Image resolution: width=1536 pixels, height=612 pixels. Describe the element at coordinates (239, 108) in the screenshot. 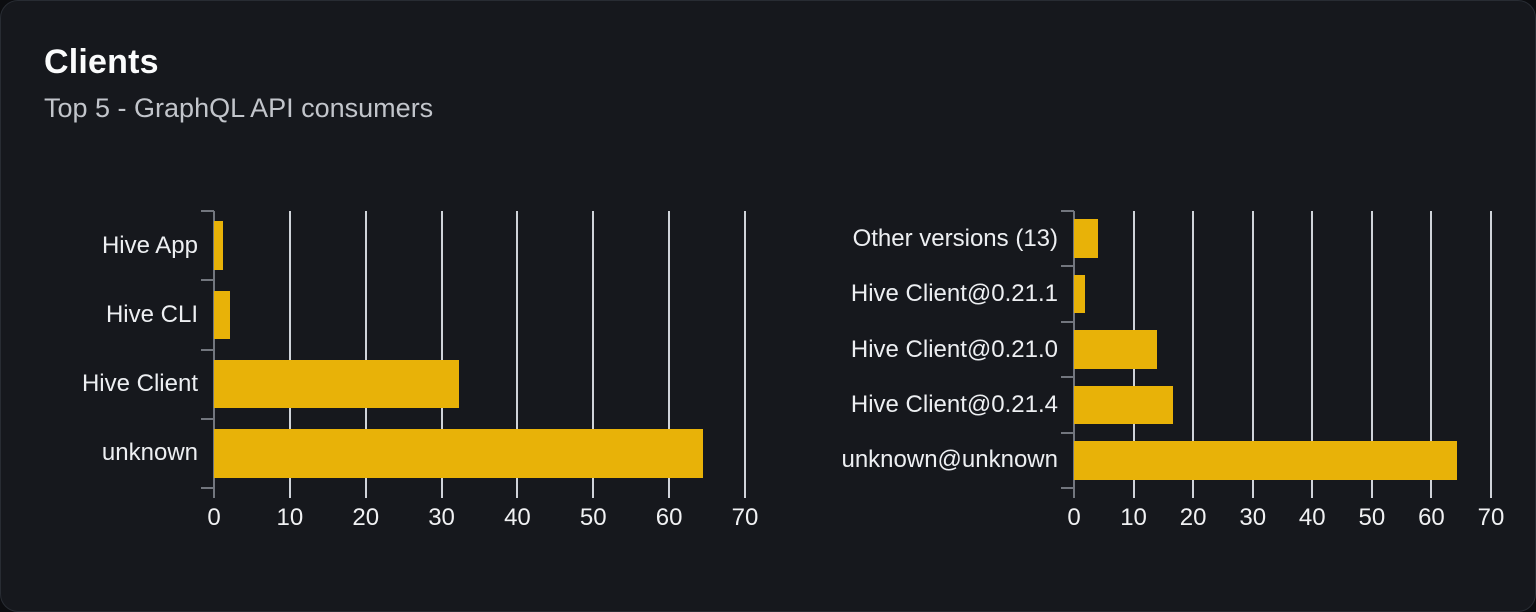

I see `panel-subtitle: Top 5 - GraphQL API consumers` at that location.